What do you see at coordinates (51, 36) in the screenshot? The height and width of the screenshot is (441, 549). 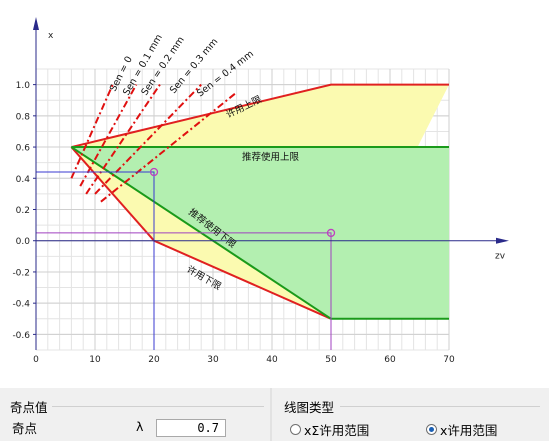 I see `y-axis-label: x` at bounding box center [51, 36].